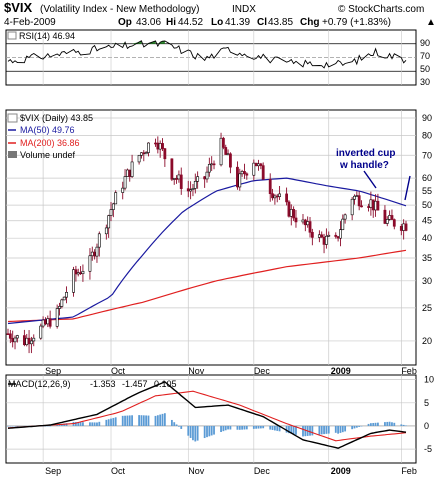 Image resolution: width=438 pixels, height=478 pixels. I want to click on header-symbol: $VIX, so click(18, 7).